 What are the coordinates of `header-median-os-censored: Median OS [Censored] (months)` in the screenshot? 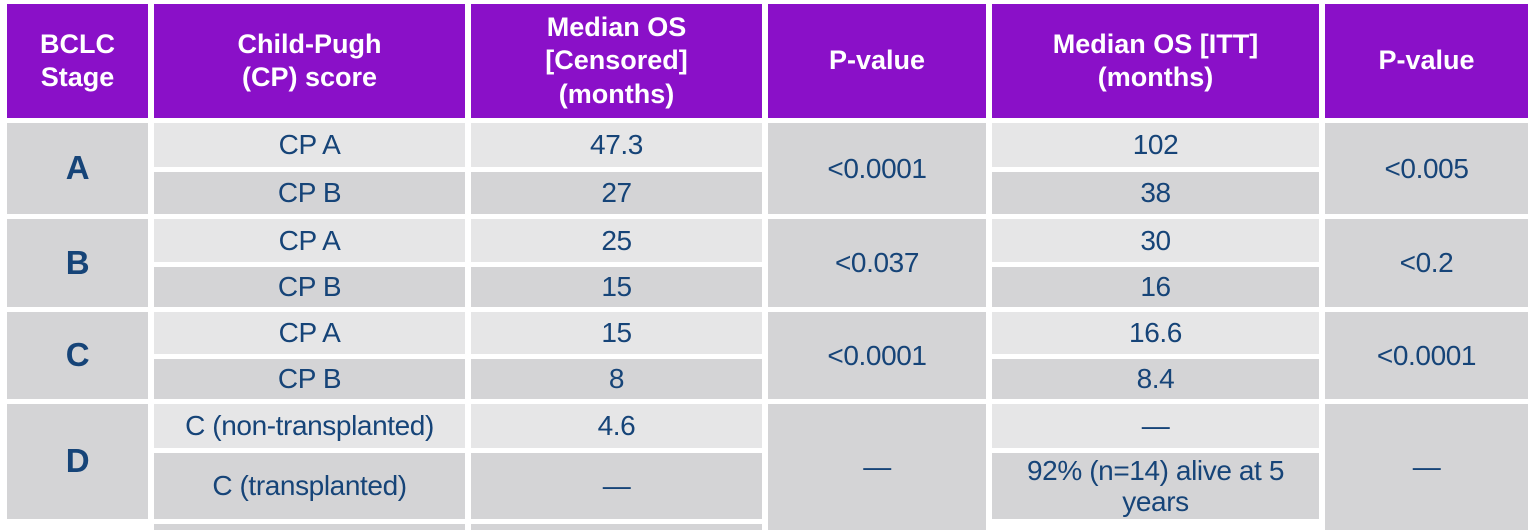 It's located at (616, 61).